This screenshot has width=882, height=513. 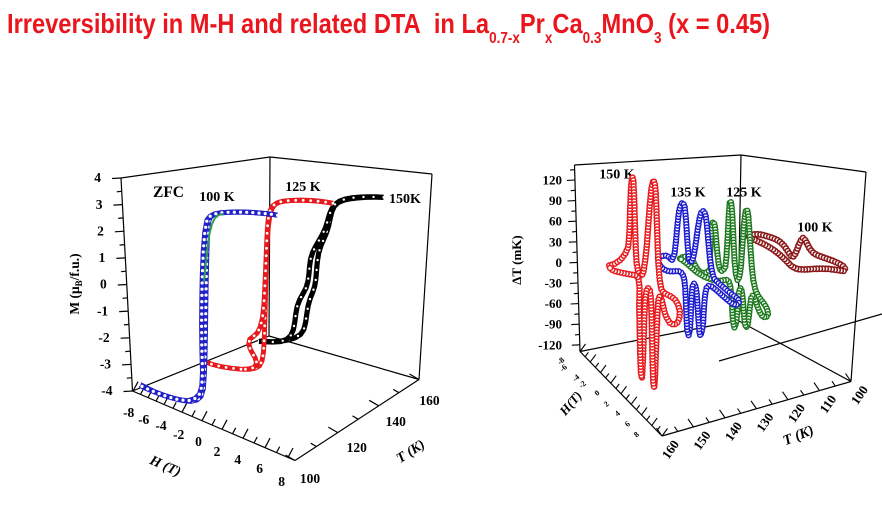 I want to click on svg-text: -30, so click(x=553, y=283).